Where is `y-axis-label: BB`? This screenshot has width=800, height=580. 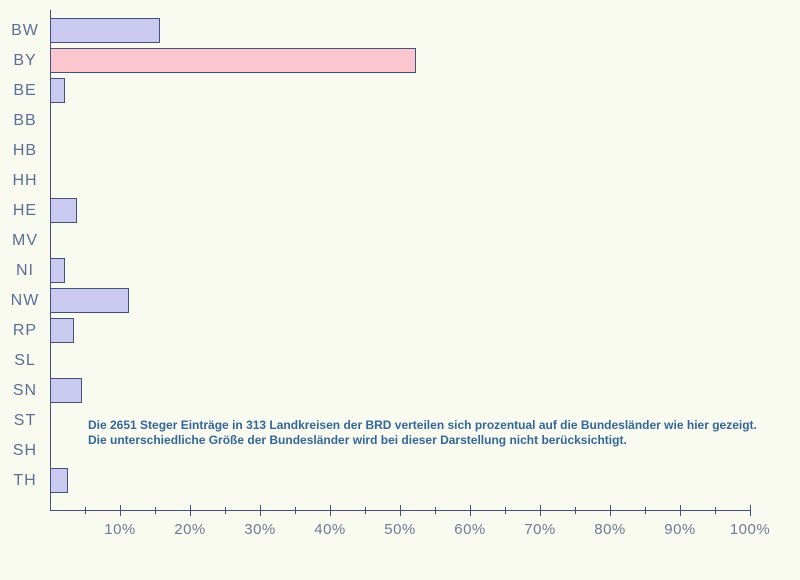
y-axis-label: BB is located at coordinates (25, 120).